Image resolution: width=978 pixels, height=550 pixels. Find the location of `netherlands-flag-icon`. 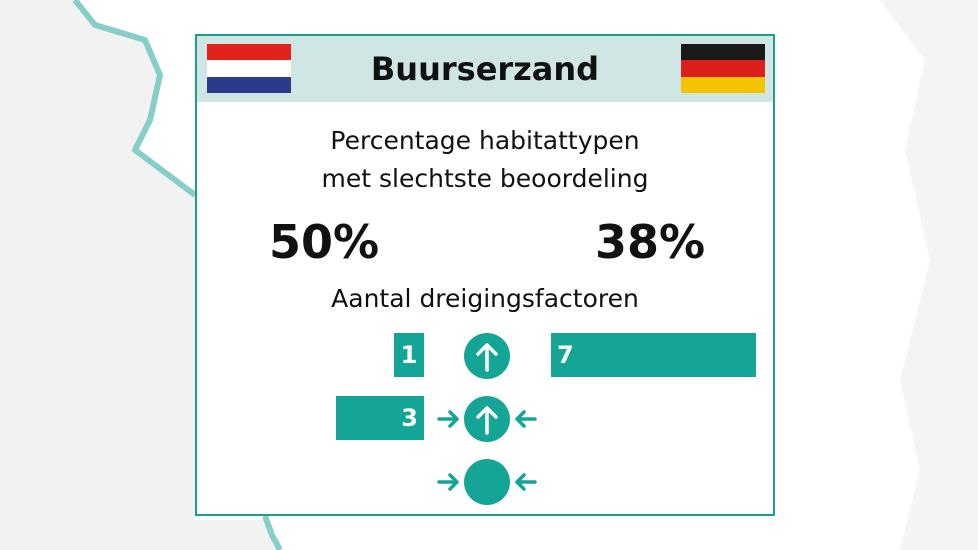

netherlands-flag-icon is located at coordinates (249, 68).